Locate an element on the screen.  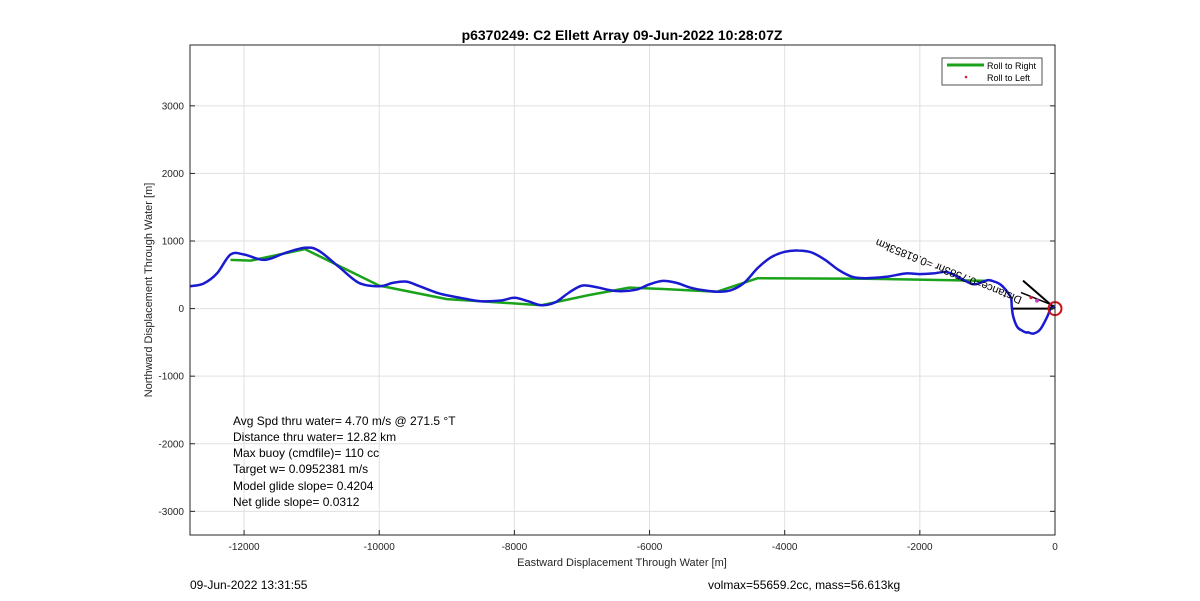
y-tick-label: 0 is located at coordinates (181, 309).